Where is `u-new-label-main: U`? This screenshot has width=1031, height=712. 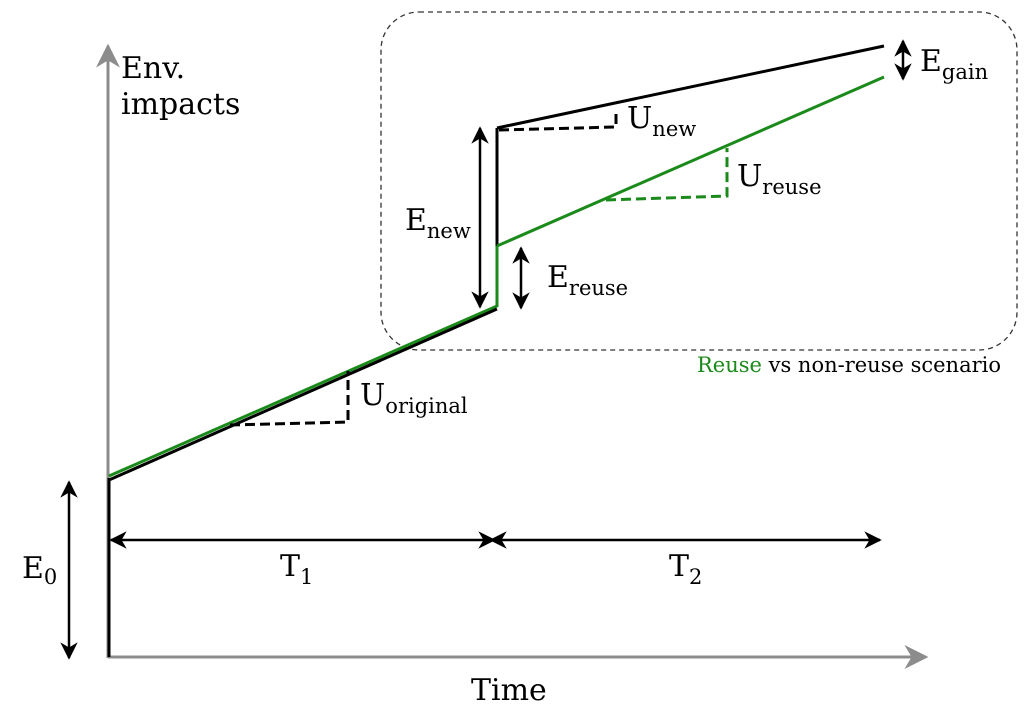
u-new-label-main: U is located at coordinates (639, 118).